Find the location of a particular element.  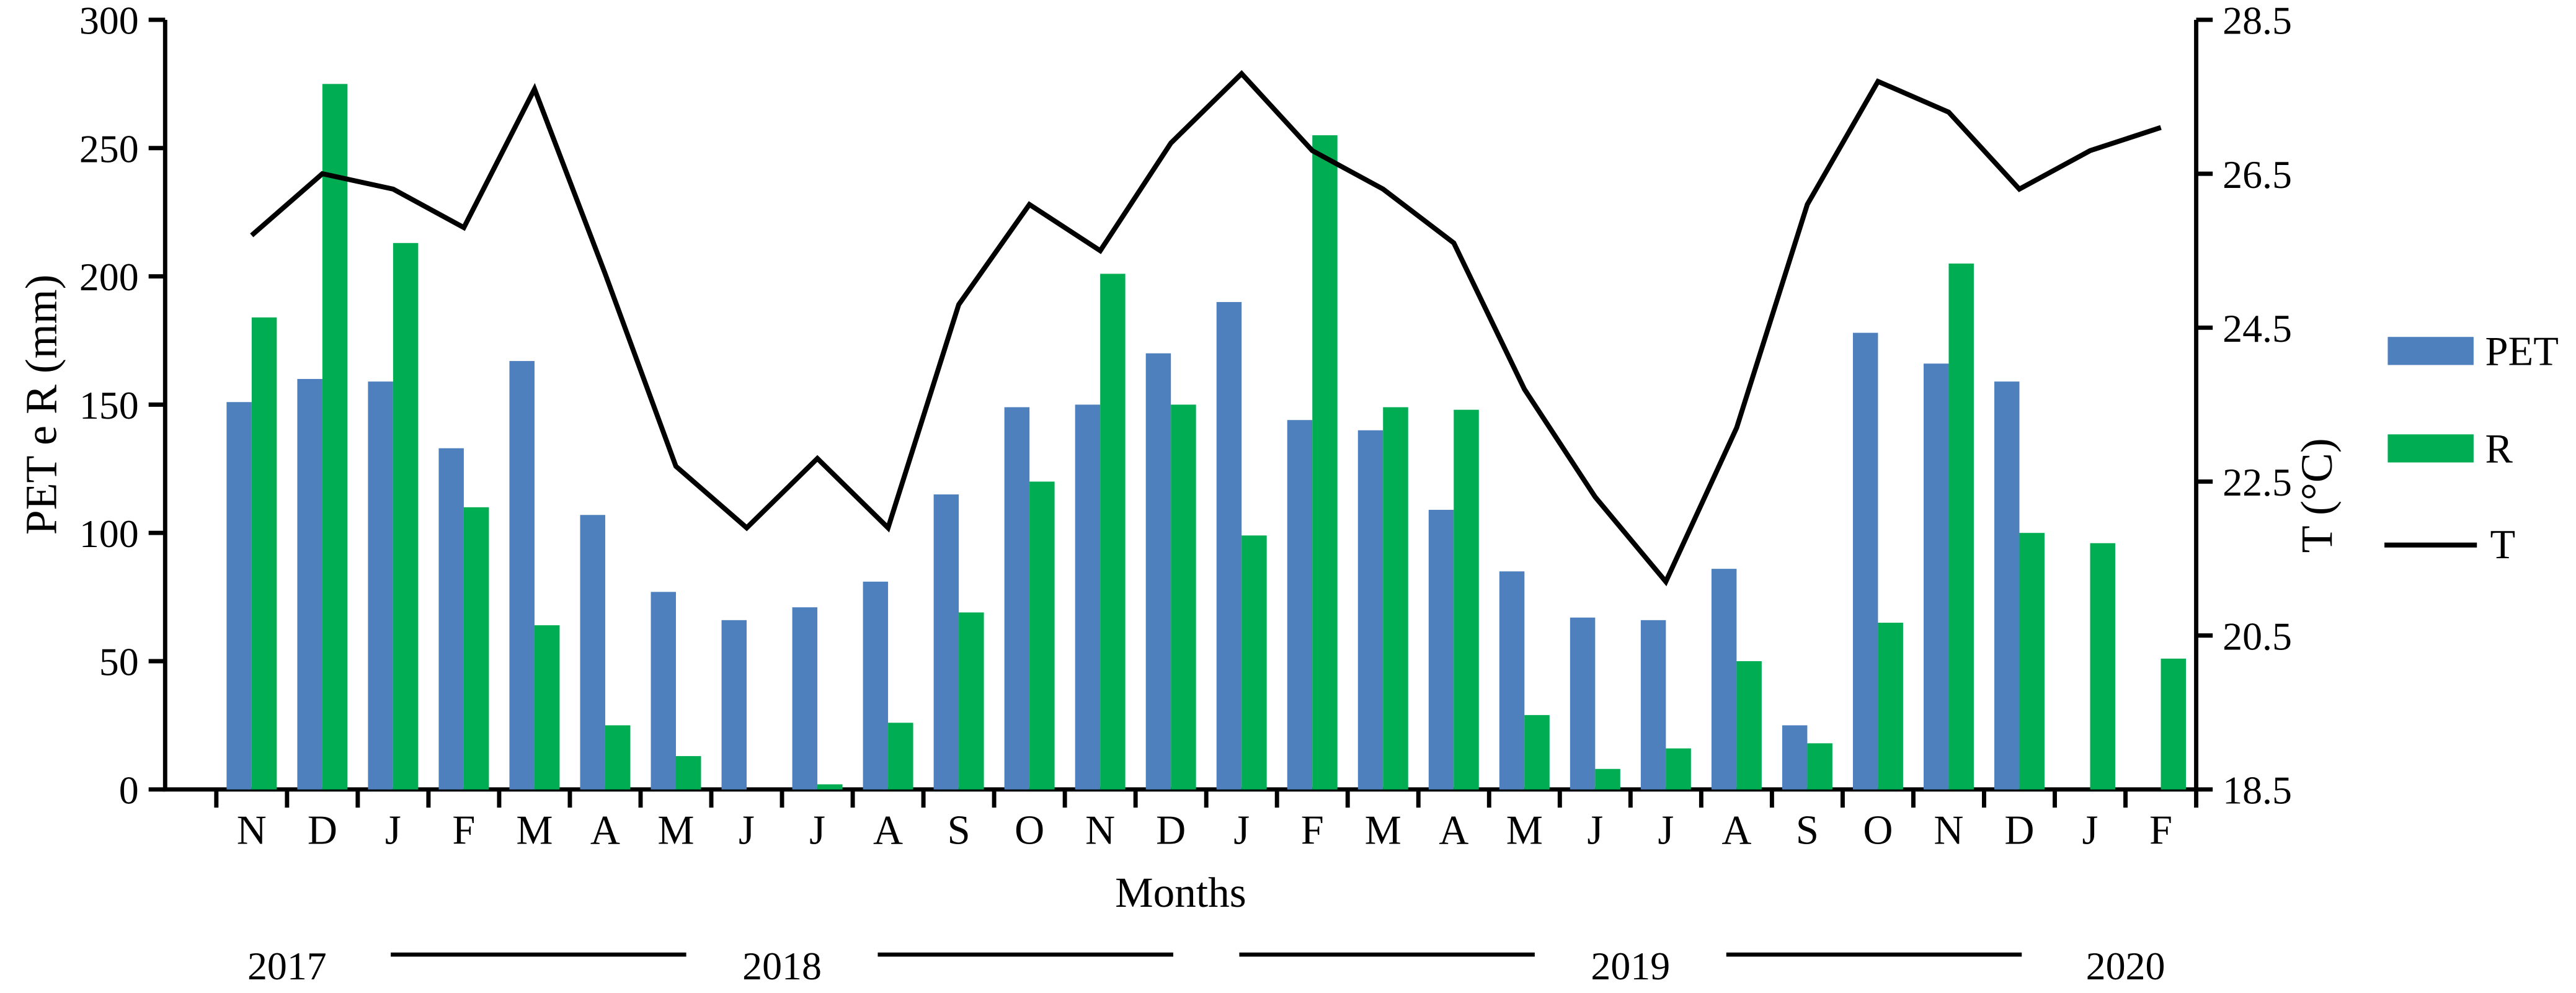

left-tick-label: 0 is located at coordinates (129, 790).